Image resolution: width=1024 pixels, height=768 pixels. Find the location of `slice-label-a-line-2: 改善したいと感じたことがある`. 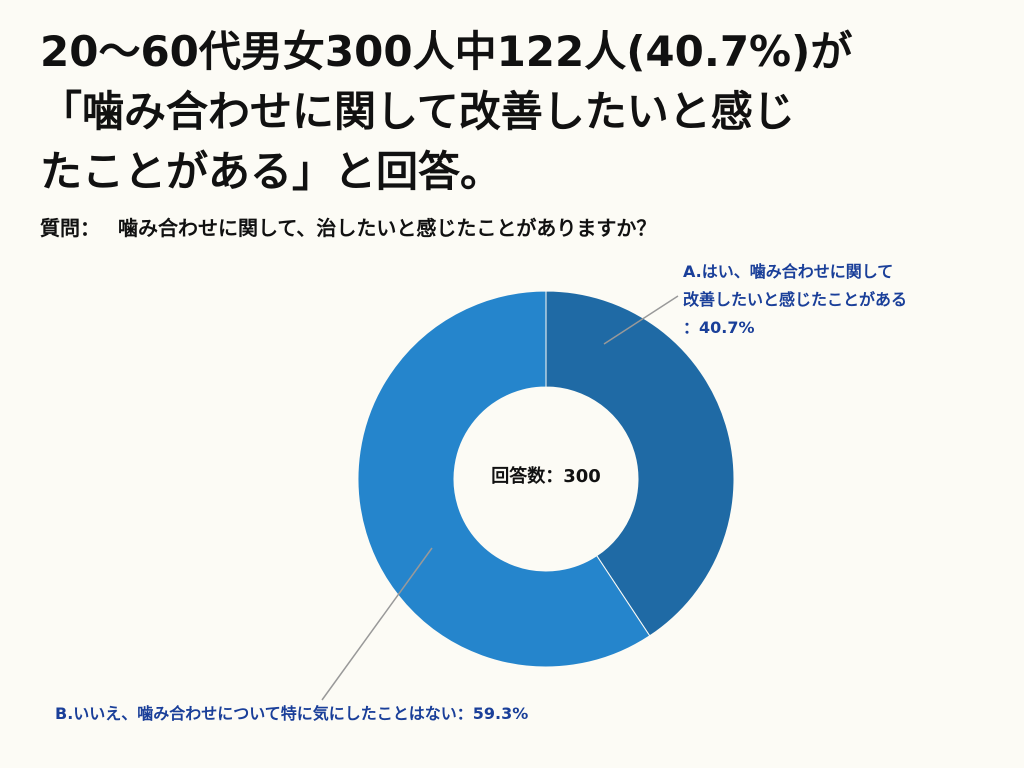

slice-label-a-line-2: 改善したいと感じたことがある is located at coordinates (795, 299).